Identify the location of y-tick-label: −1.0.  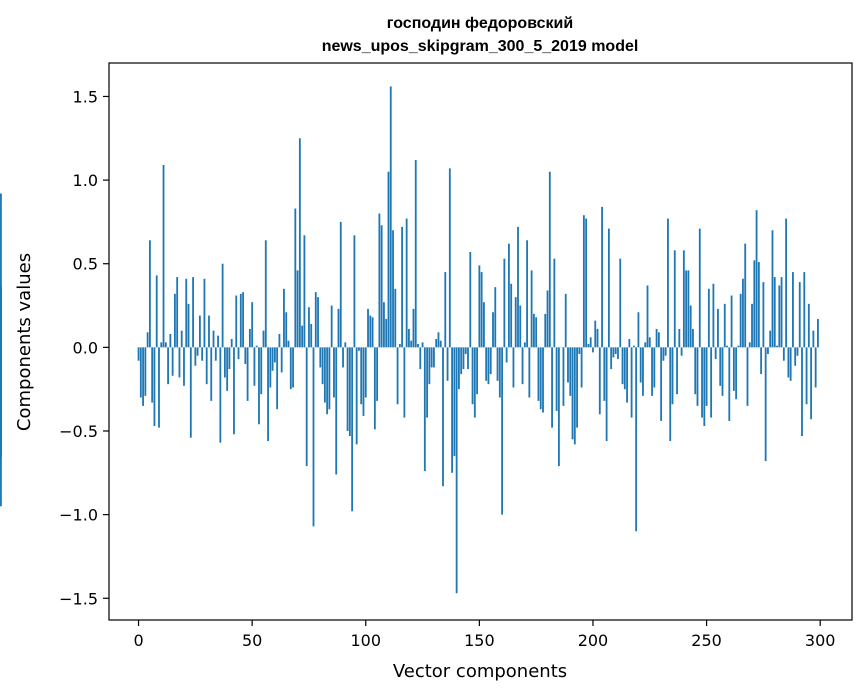
(78, 515).